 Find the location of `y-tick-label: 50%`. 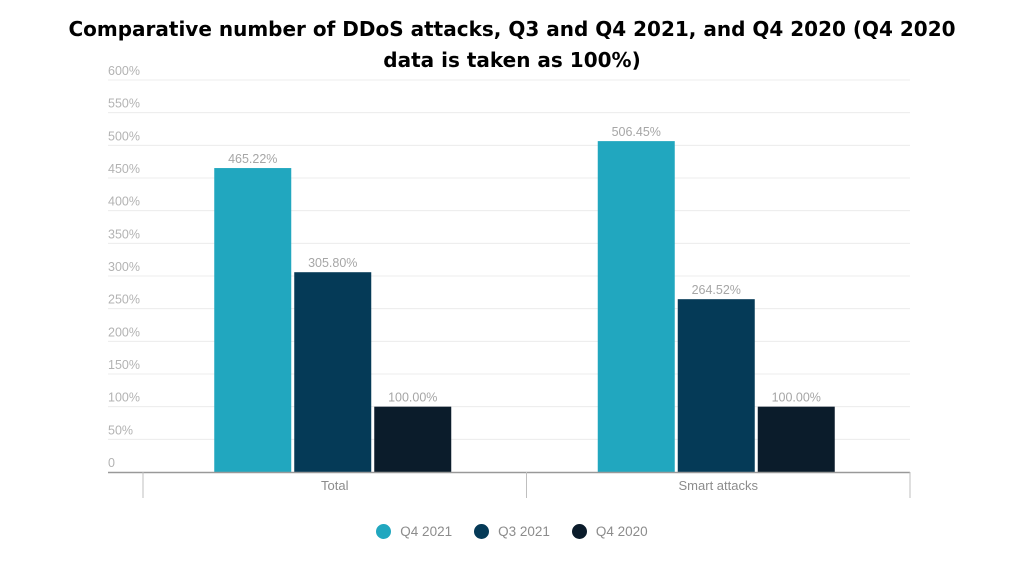

y-tick-label: 50% is located at coordinates (120, 430).